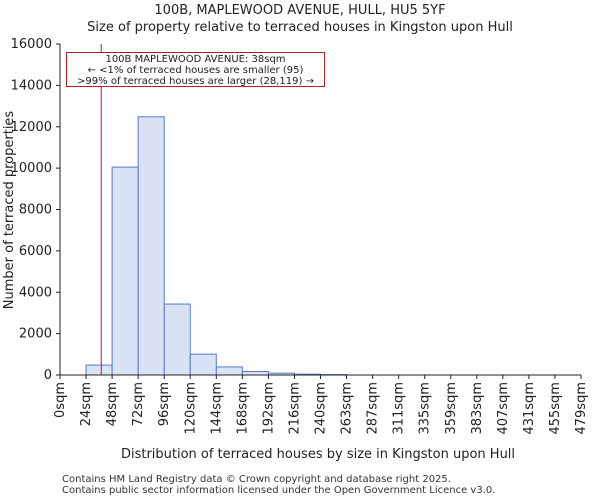  I want to click on x-tick-label: 168sqm, so click(242, 408).